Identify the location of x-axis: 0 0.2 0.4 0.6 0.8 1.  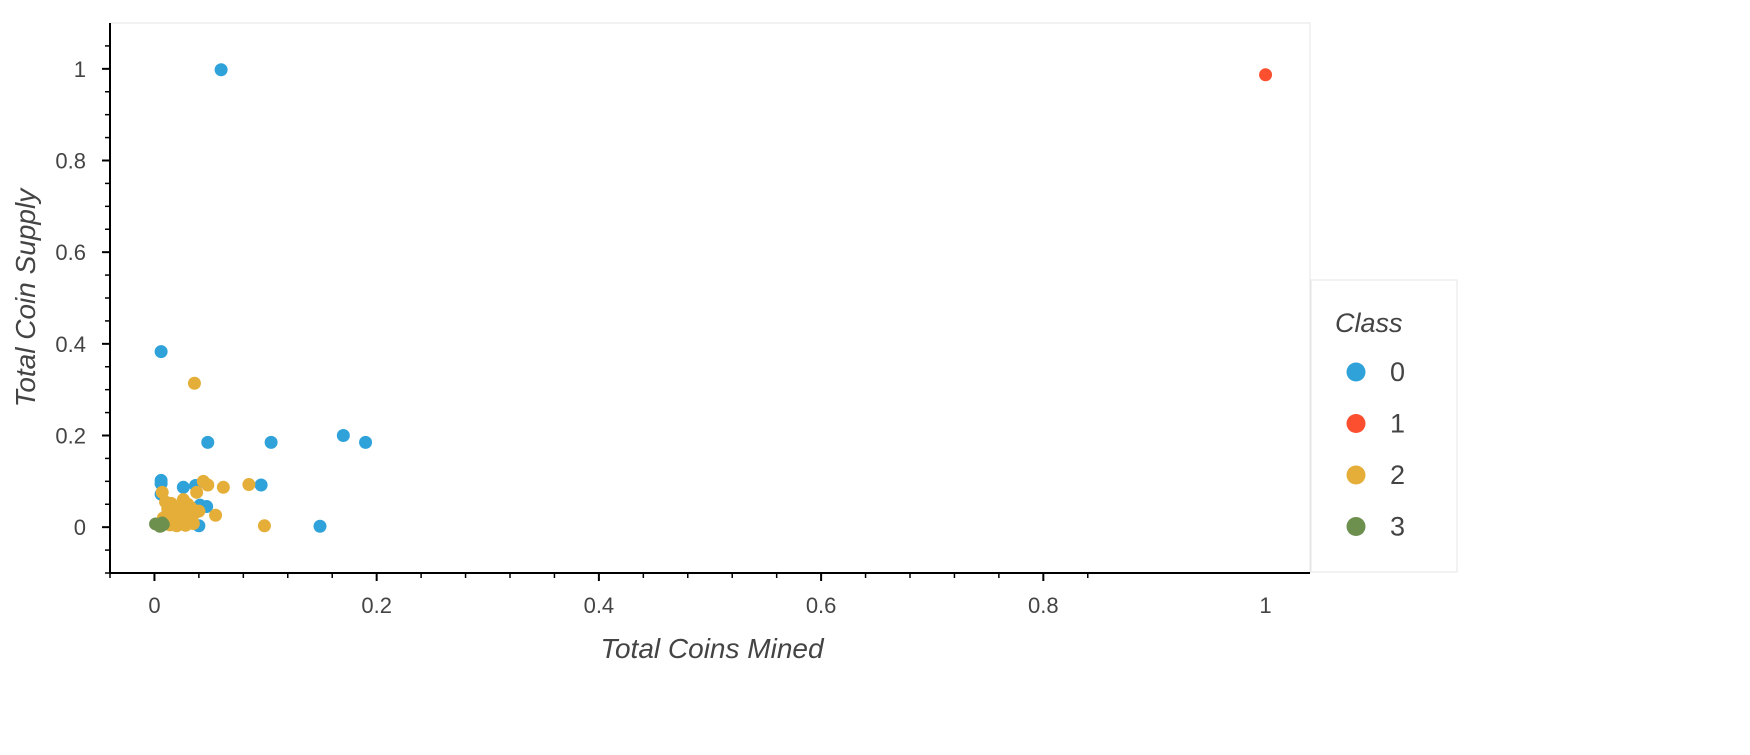
(709, 595).